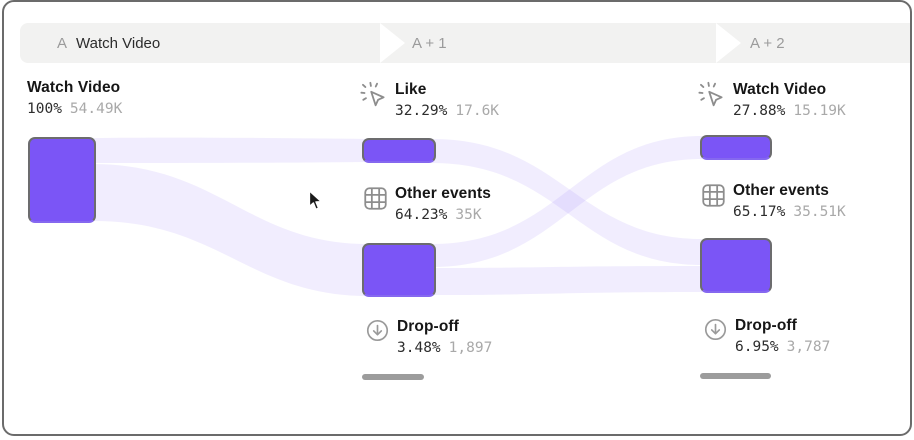  Describe the element at coordinates (74, 98) in the screenshot. I see `node-label-watch-video-a: Watch Video 100% 54.49K` at that location.